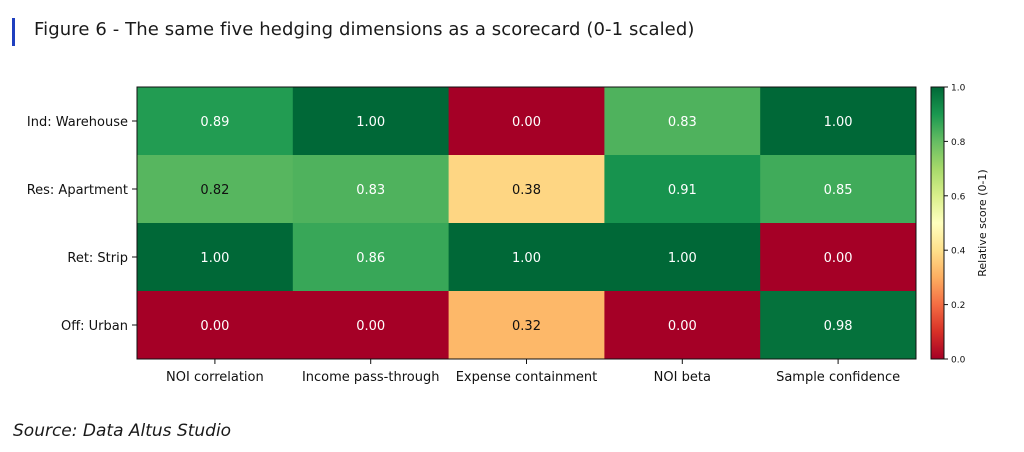 The width and height of the screenshot is (1024, 452). I want to click on row-label: Ret: Strip, so click(97, 258).